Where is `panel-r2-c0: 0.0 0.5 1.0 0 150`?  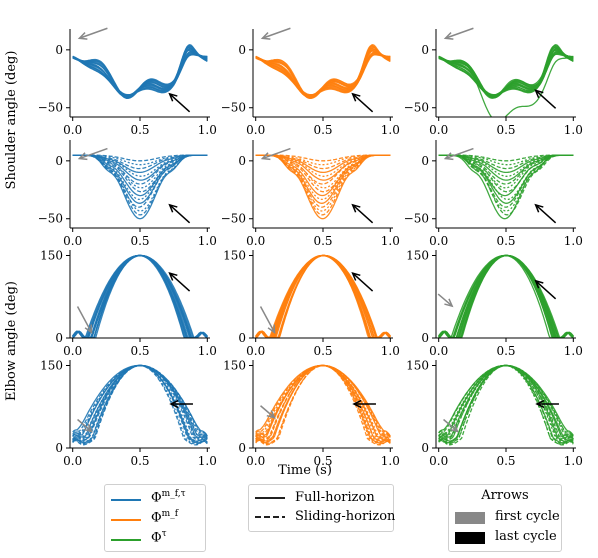 panel-r2-c0: 0.0 0.5 1.0 0 150 is located at coordinates (128, 304).